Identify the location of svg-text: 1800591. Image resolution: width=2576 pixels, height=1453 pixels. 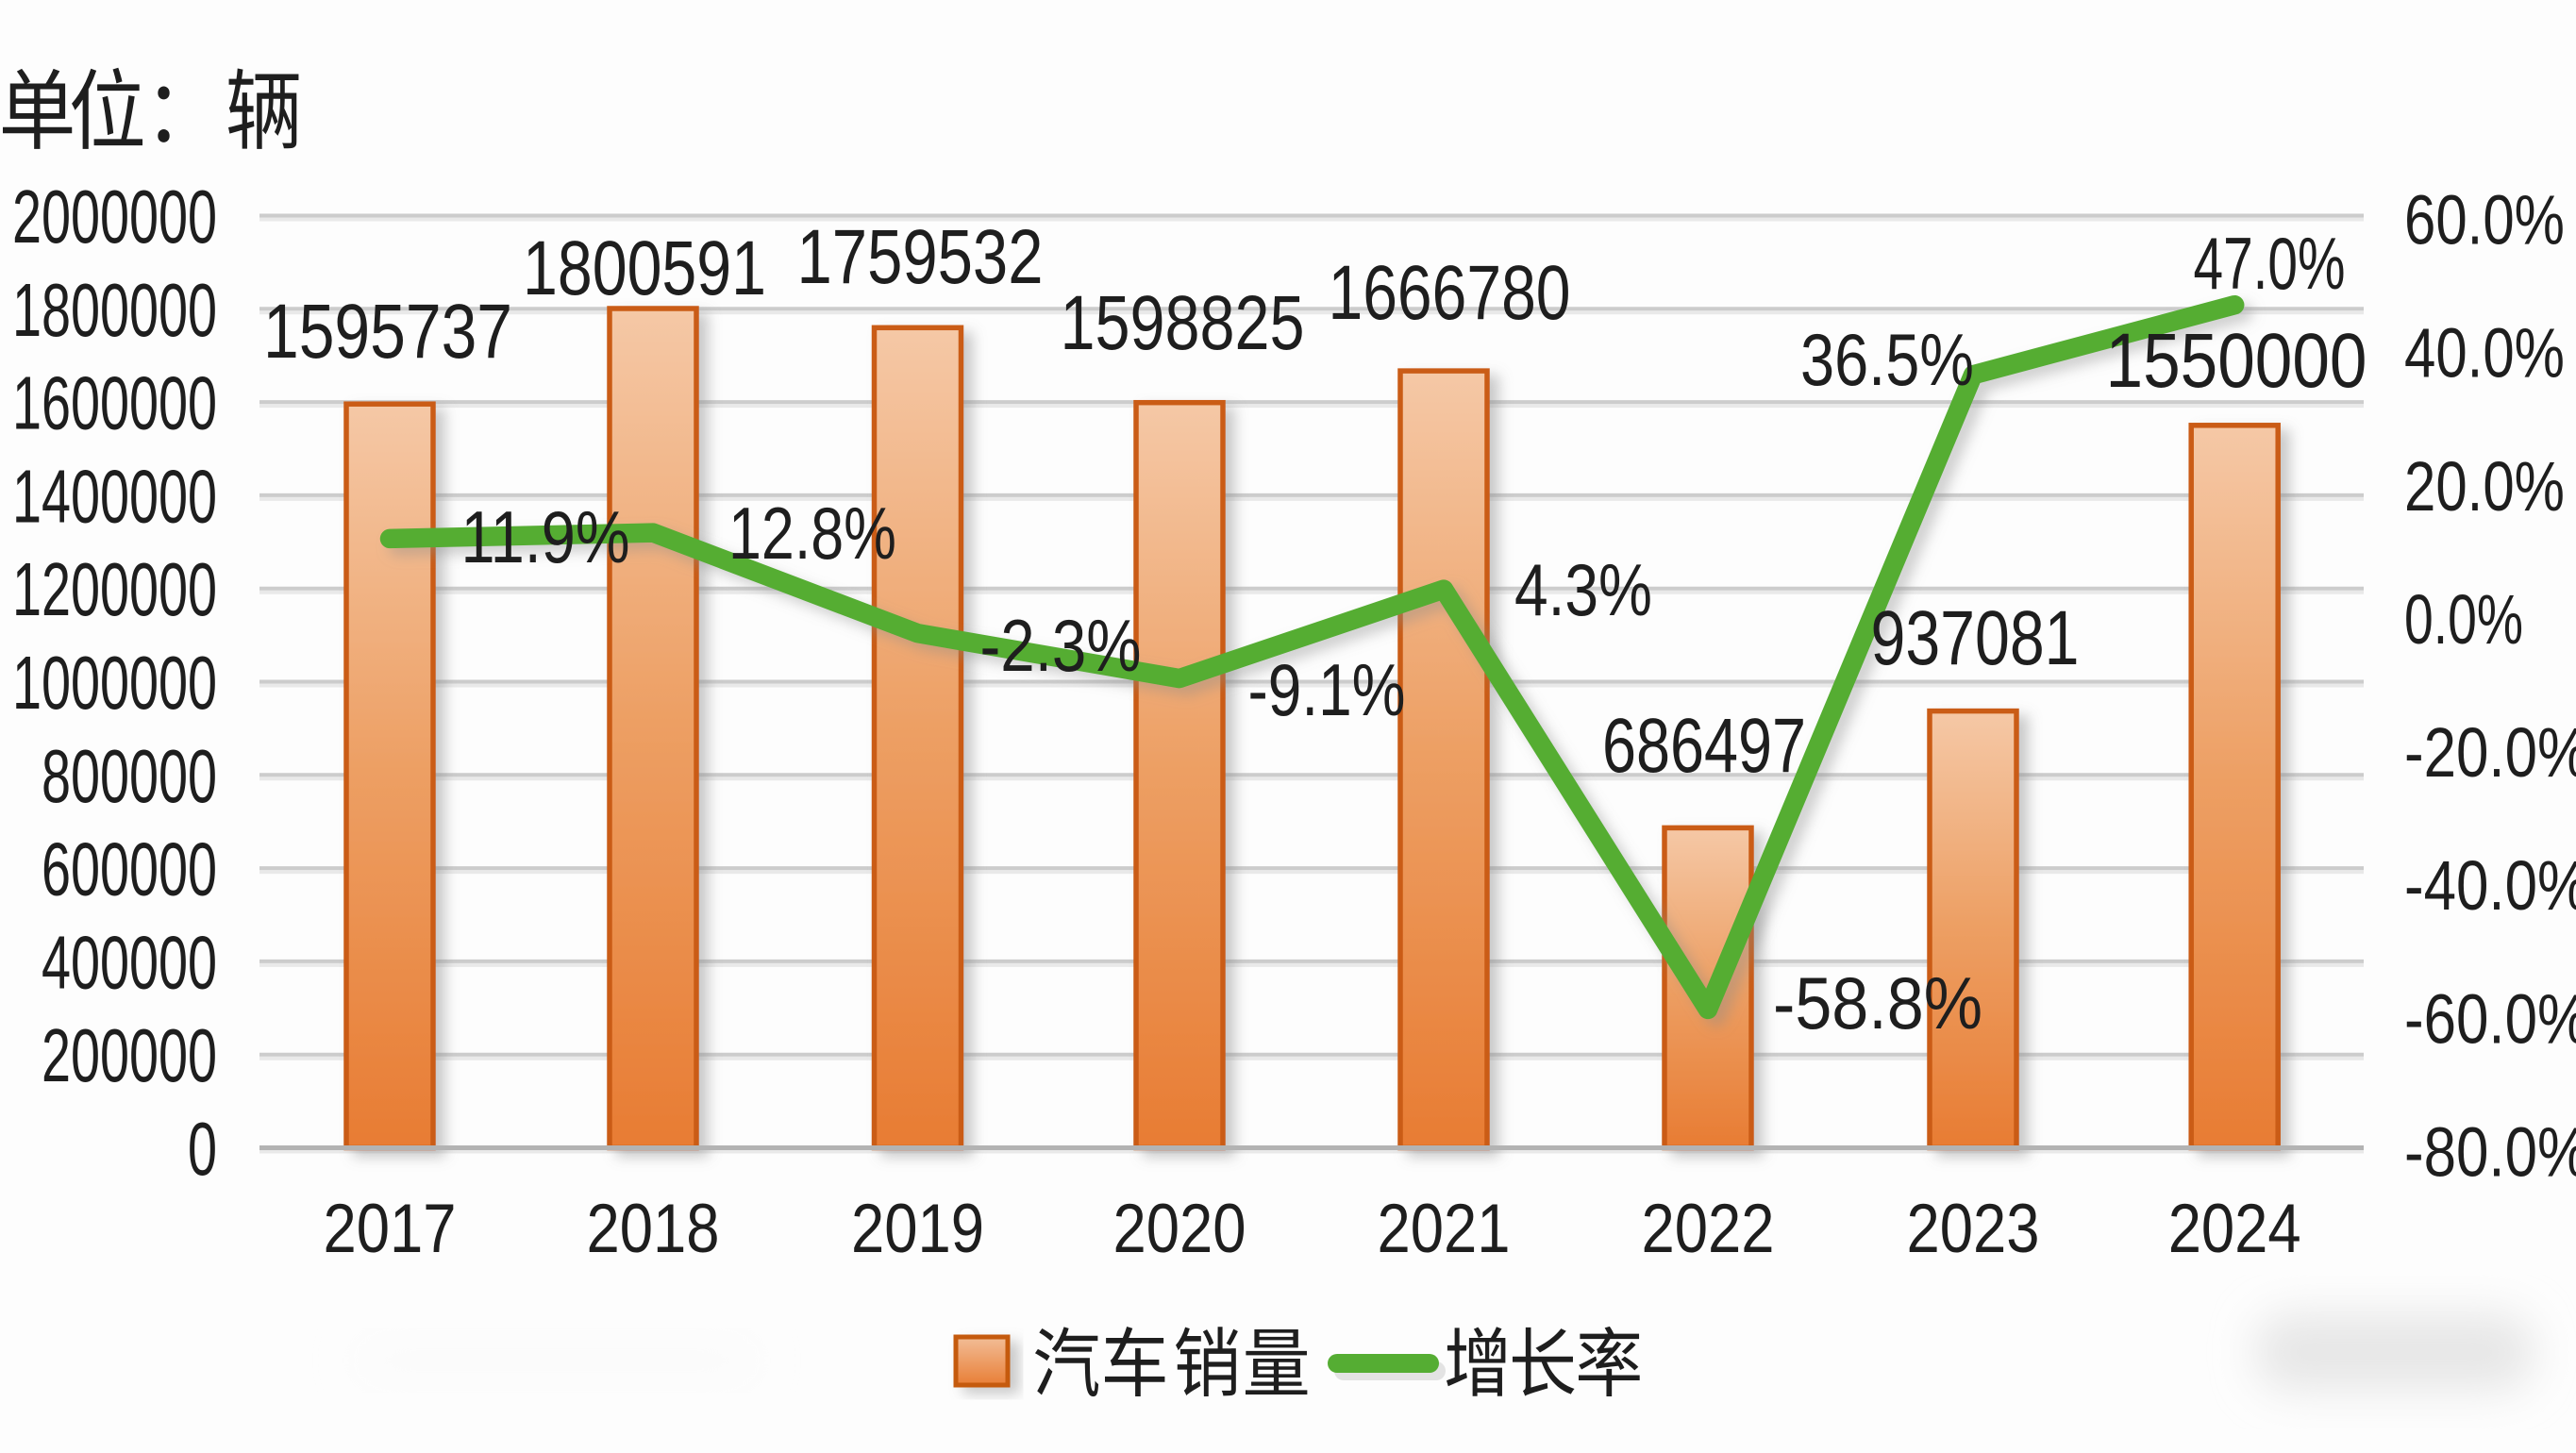
(644, 268).